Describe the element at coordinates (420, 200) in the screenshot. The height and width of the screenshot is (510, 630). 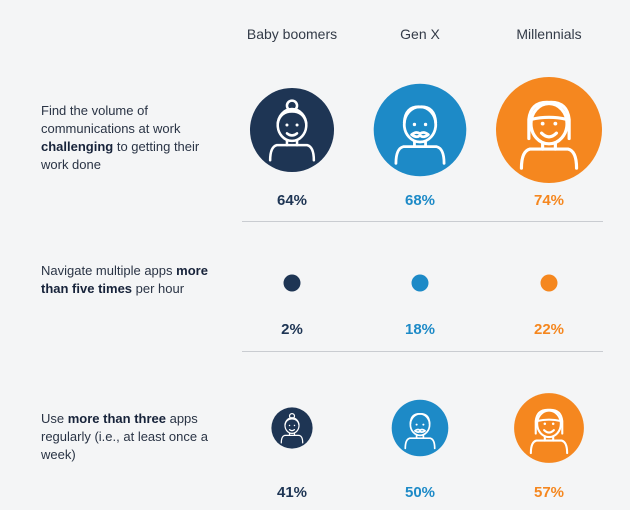
I see `value-label: 68%` at that location.